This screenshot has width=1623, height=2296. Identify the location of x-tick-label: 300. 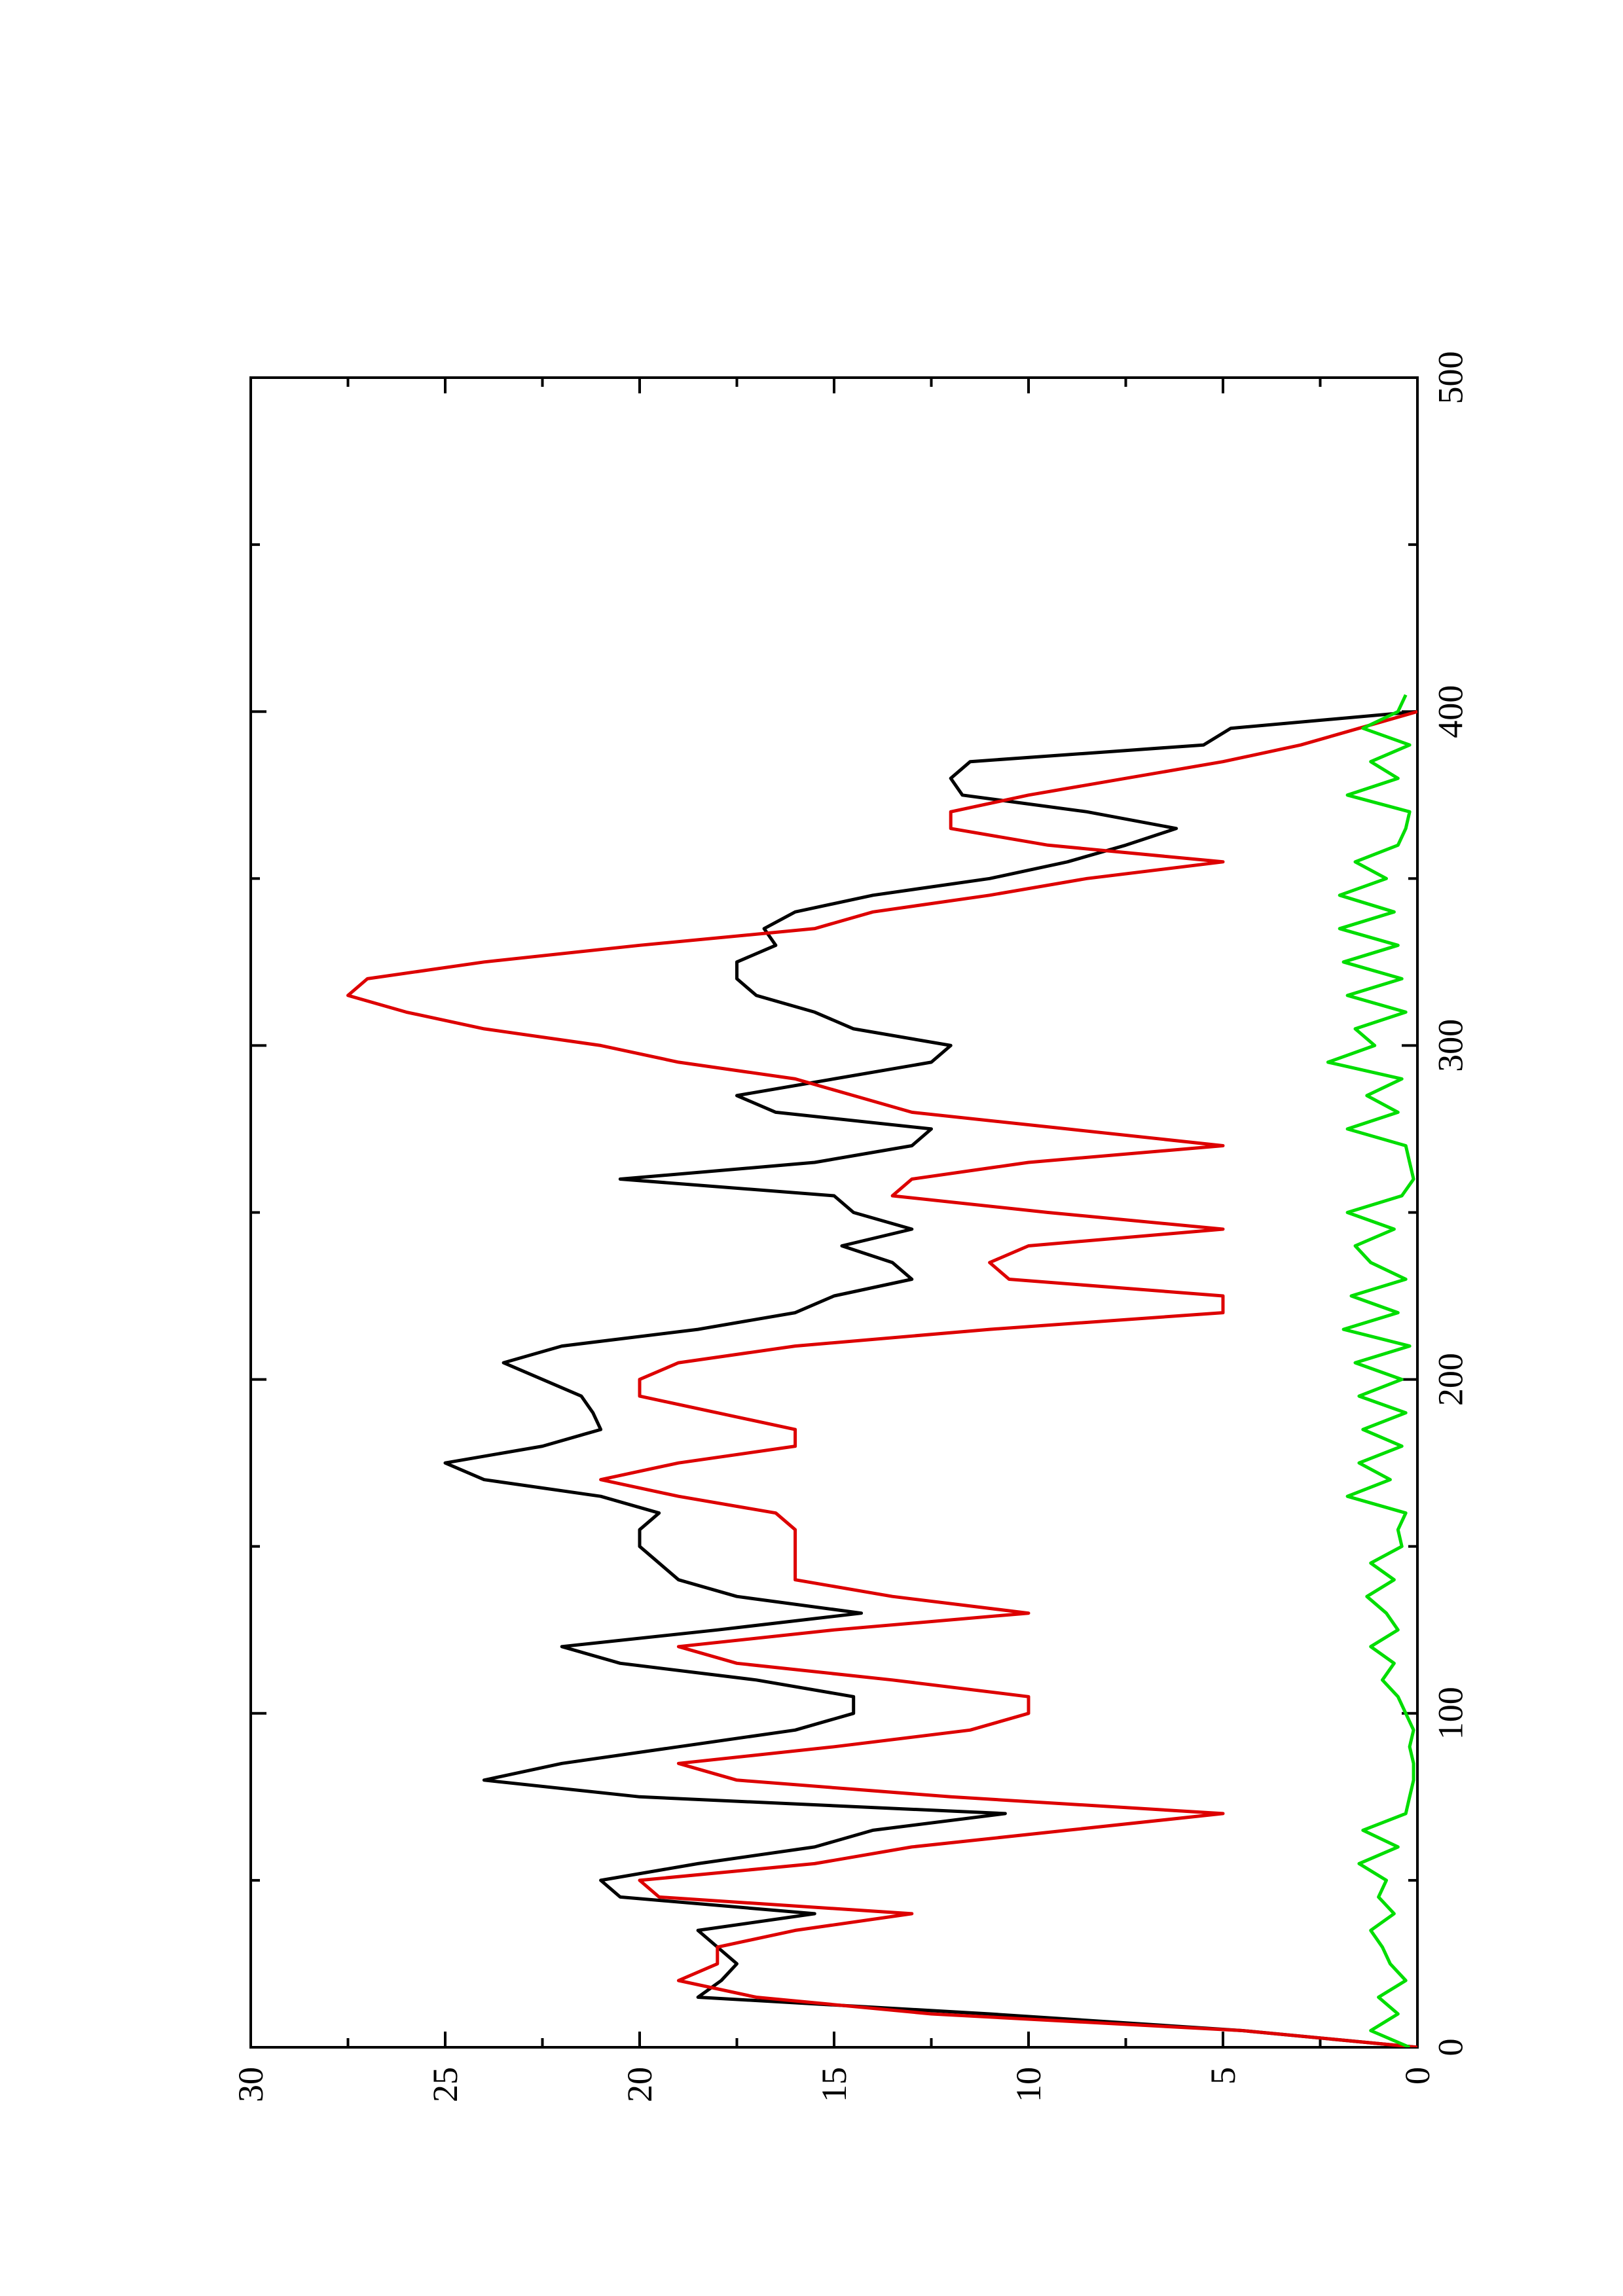
(1450, 1045).